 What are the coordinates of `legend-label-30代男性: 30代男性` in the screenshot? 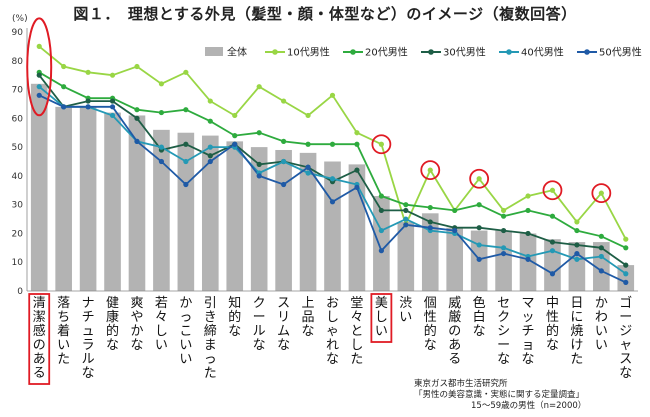 It's located at (464, 52).